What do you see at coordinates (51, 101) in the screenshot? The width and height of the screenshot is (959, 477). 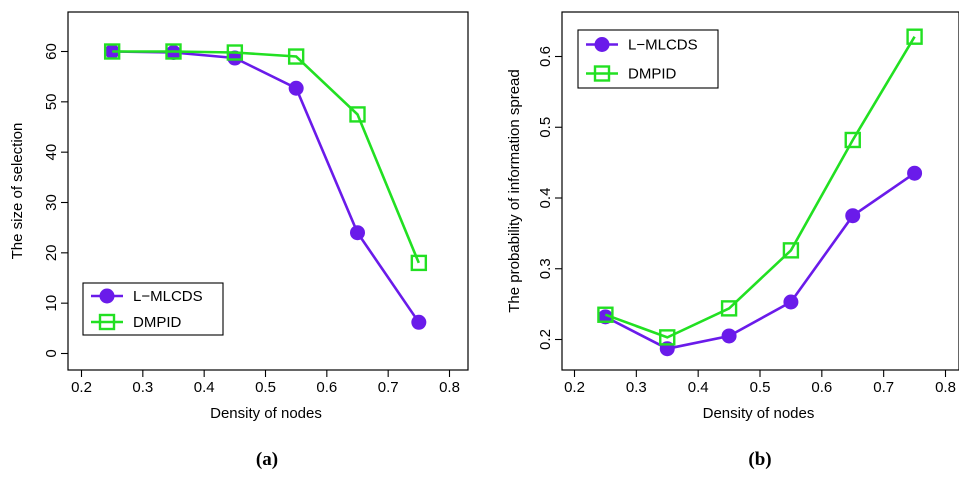 I see `y-tick-label: 50` at bounding box center [51, 101].